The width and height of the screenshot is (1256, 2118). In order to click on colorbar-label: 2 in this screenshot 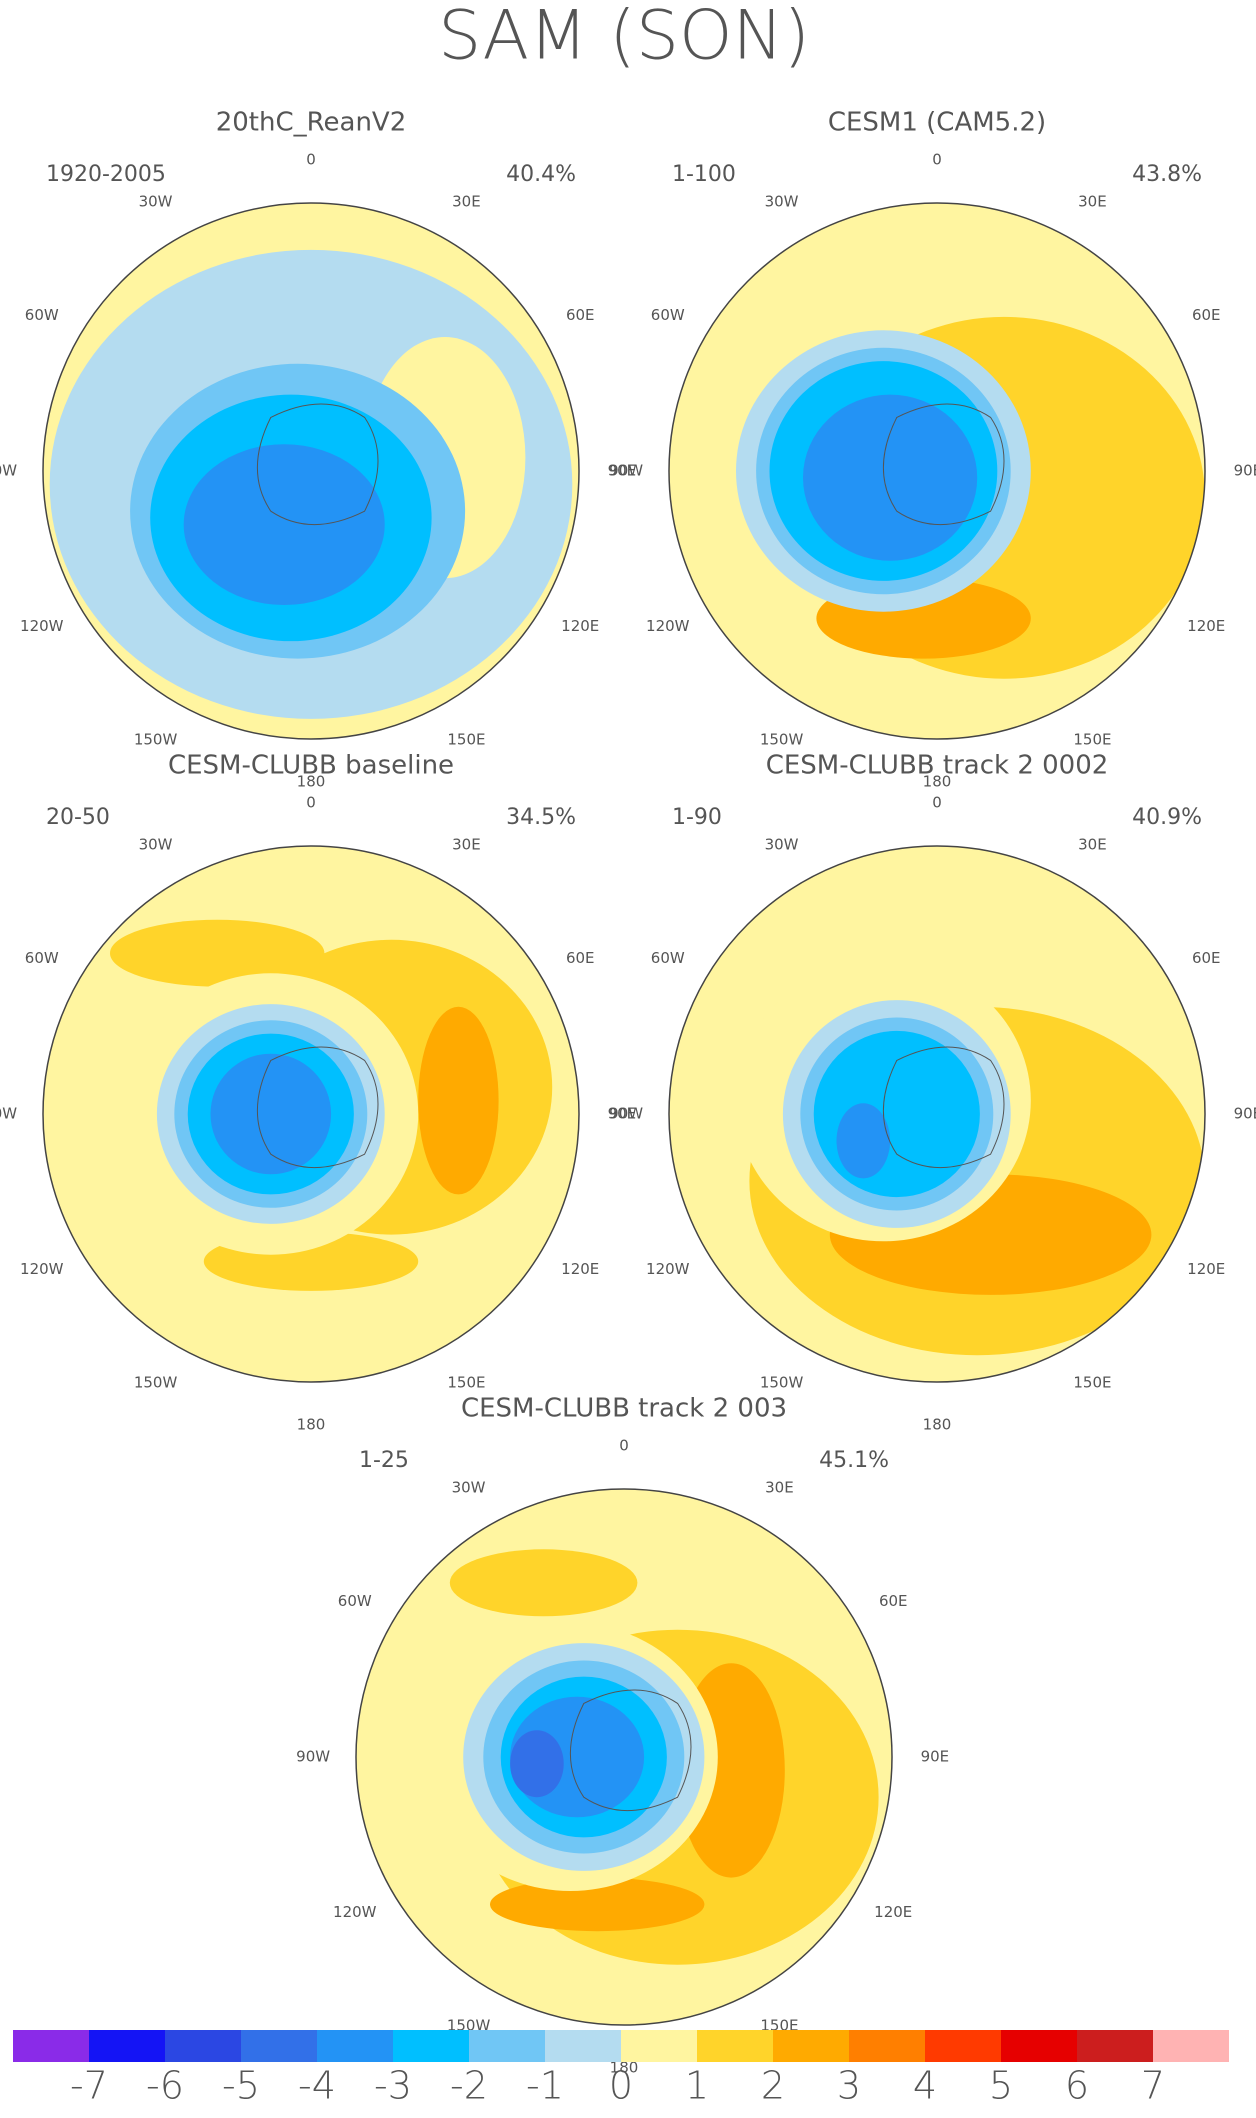, I will do `click(773, 2086)`.